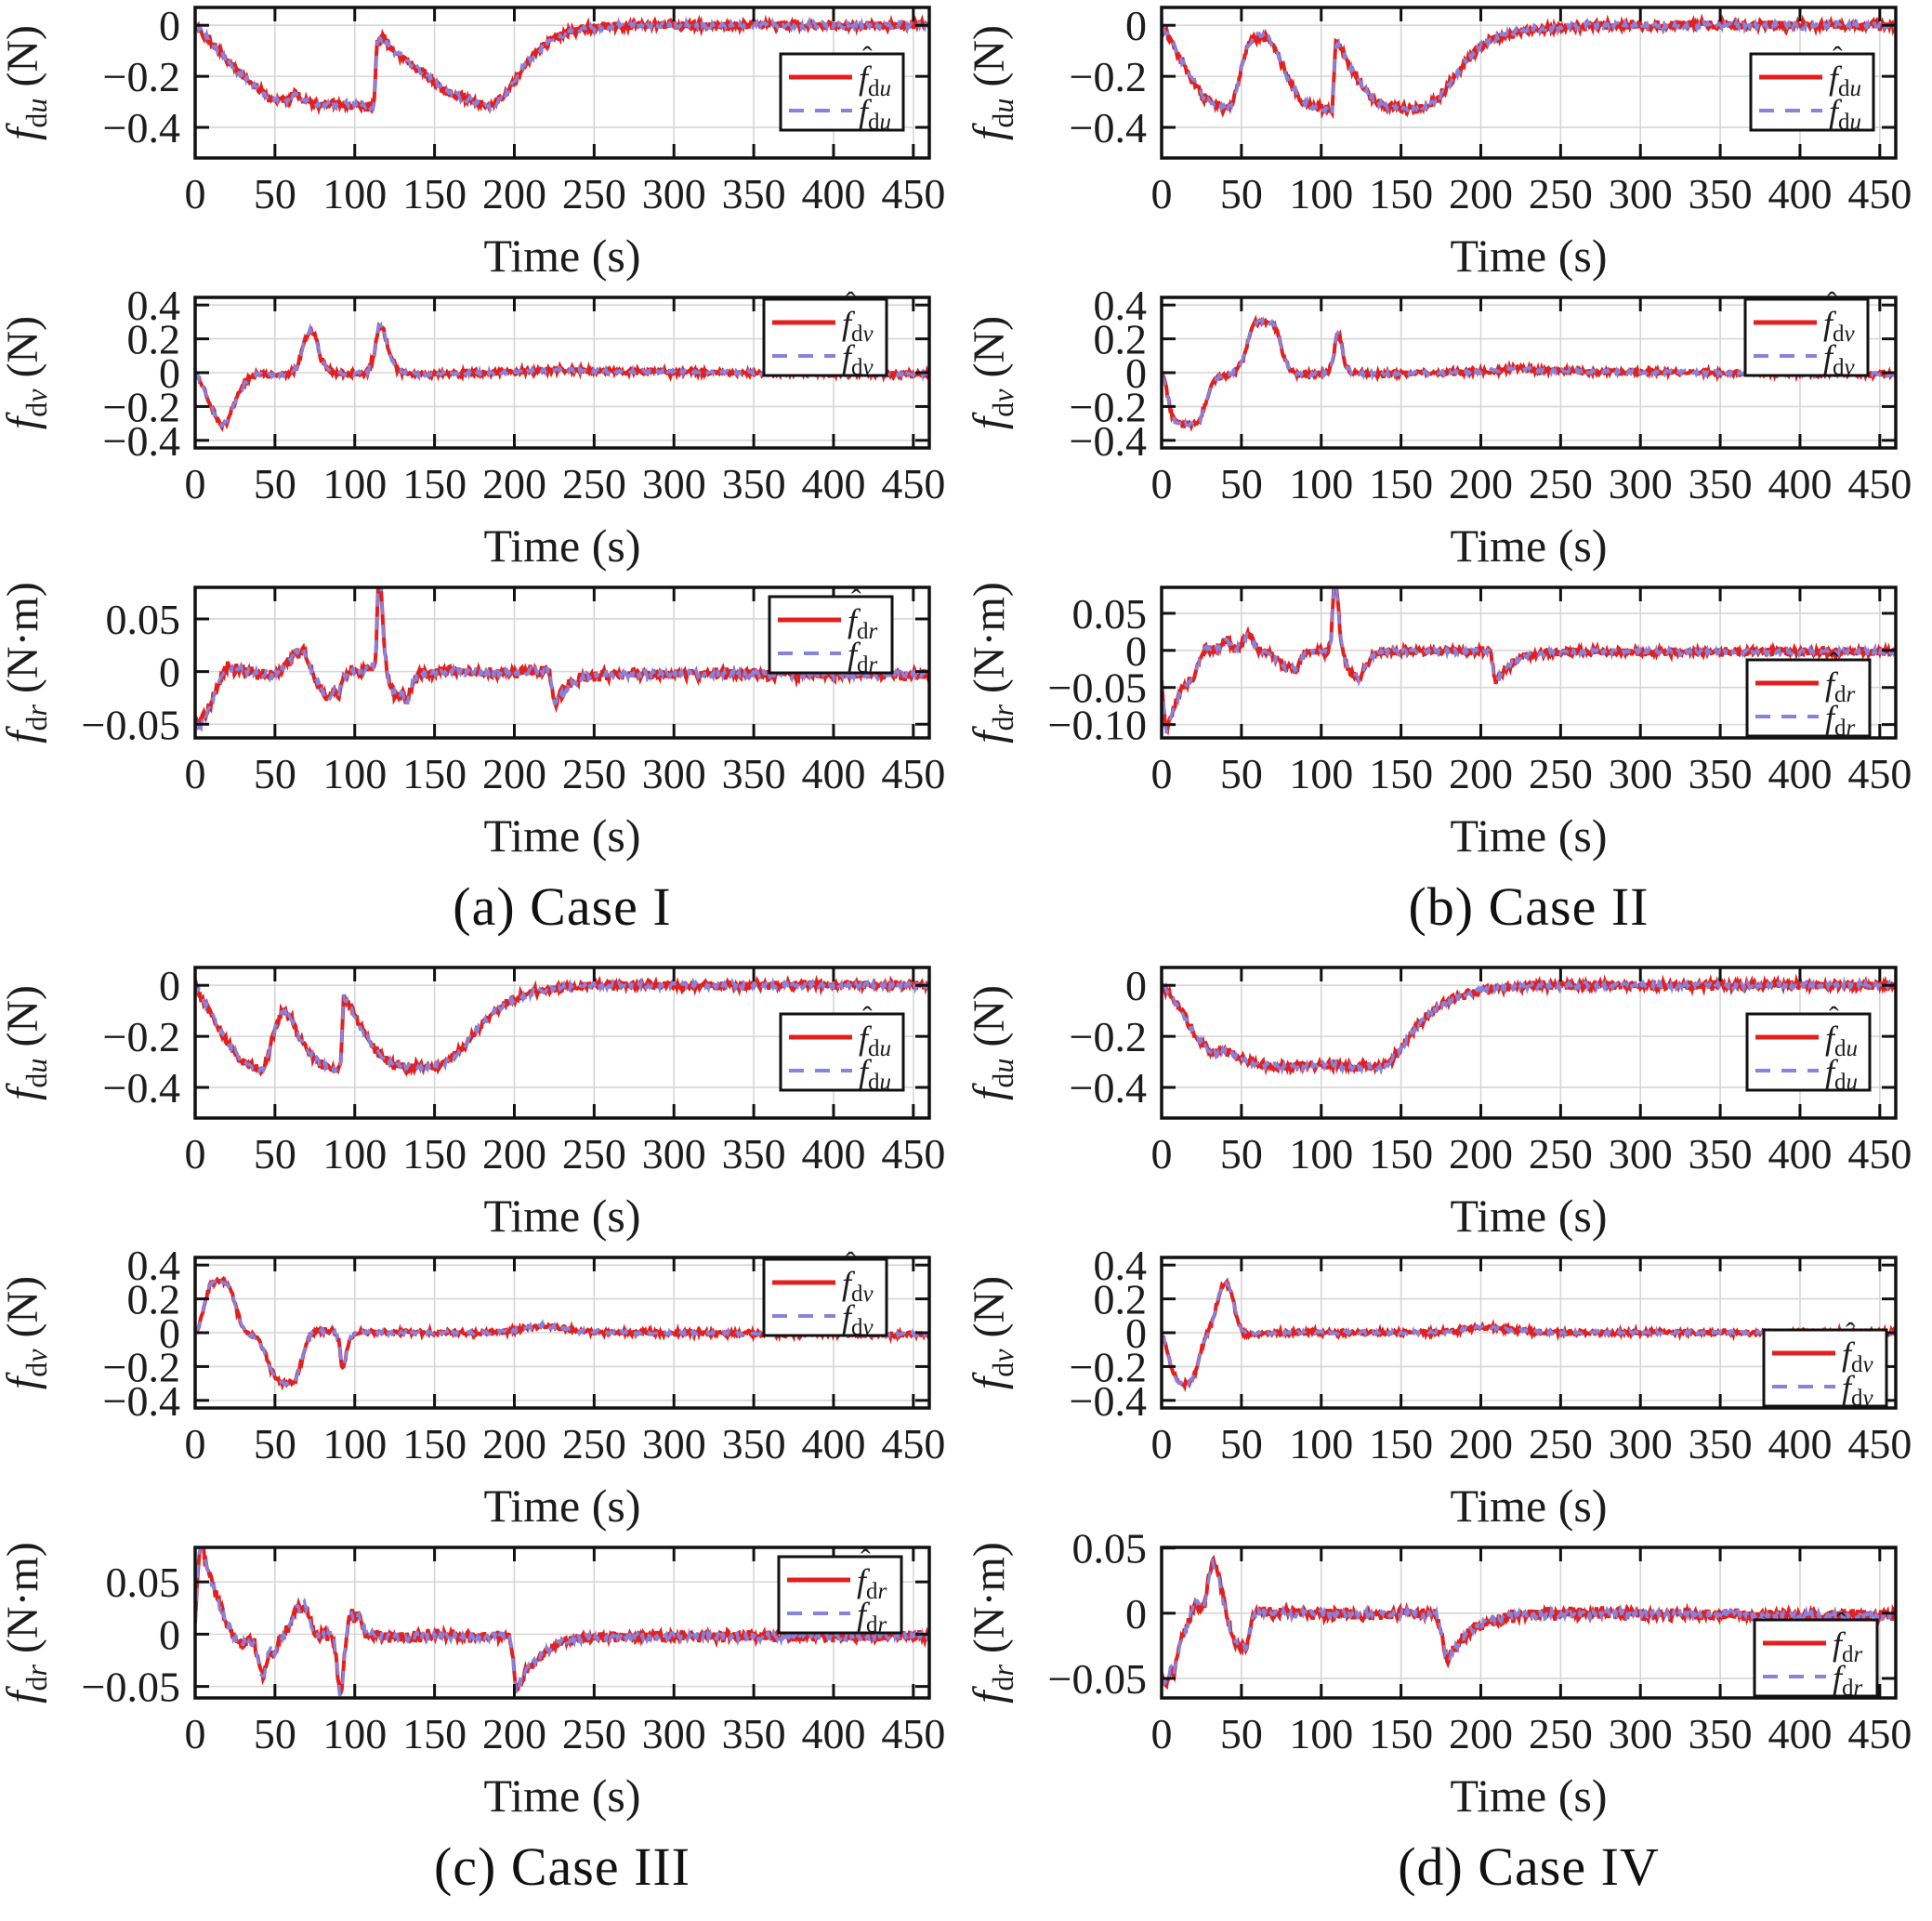 Image resolution: width=1932 pixels, height=1921 pixels. What do you see at coordinates (1121, 340) in the screenshot?
I see `svg-text: 0.2` at bounding box center [1121, 340].